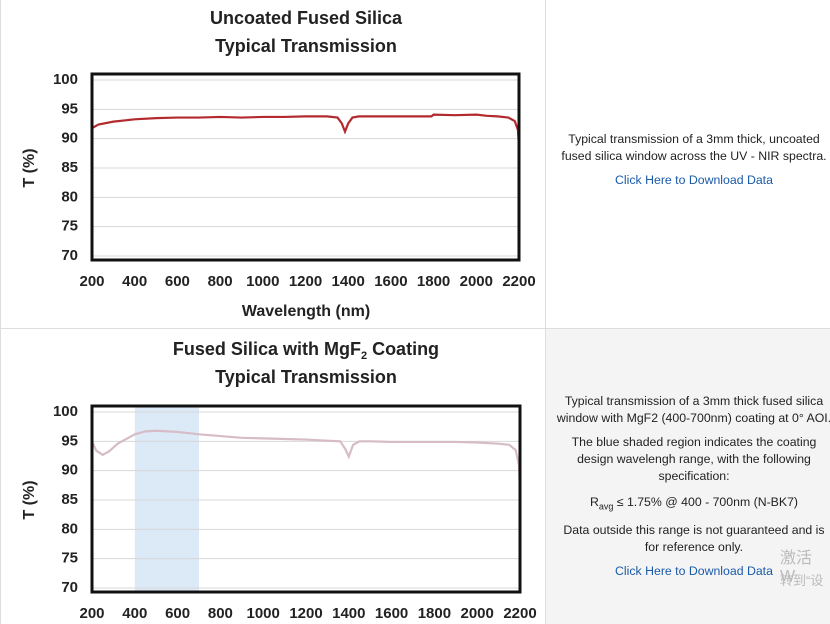 The image size is (830, 624). What do you see at coordinates (306, 311) in the screenshot?
I see `x-axis-label: Wavelength (nm)` at bounding box center [306, 311].